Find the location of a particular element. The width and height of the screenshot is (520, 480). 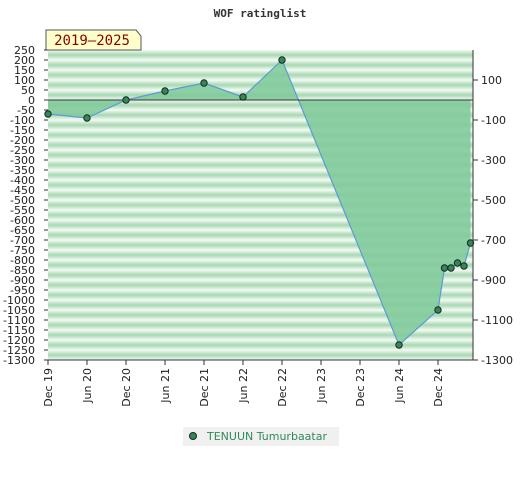

y-tick-label: -600 is located at coordinates (22, 220).